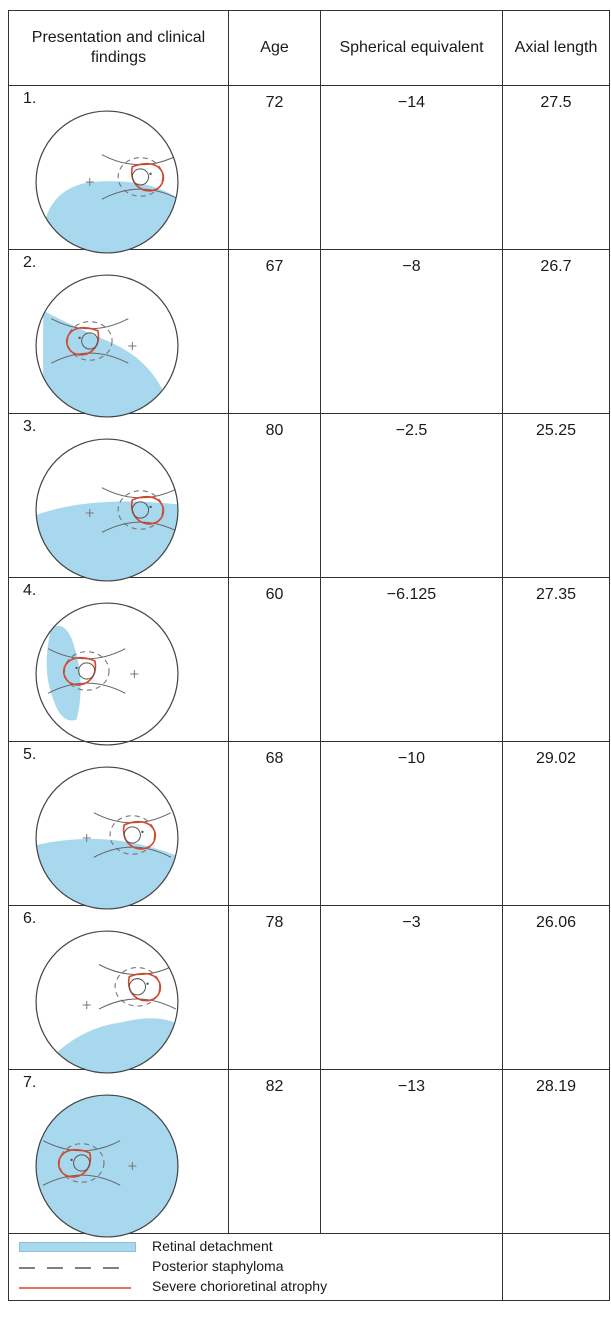 The image size is (611, 1326). I want to click on legend-item-atrophy: Severe chorioretinal atrophy, so click(173, 1286).